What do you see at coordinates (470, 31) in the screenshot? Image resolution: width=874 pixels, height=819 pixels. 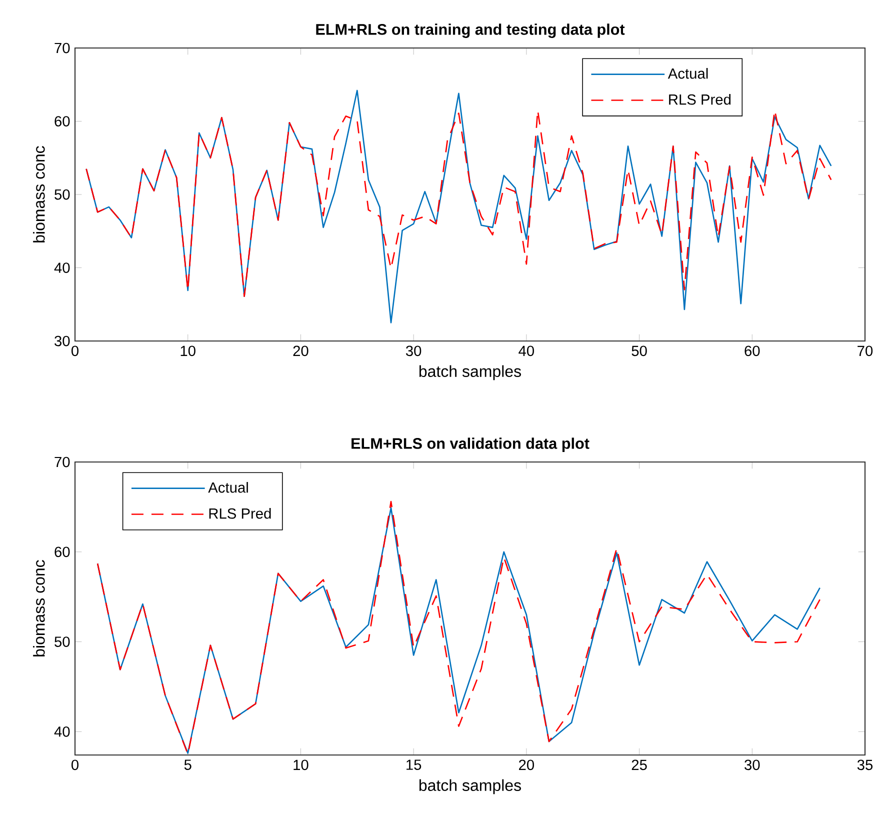 I see `chart-title: ELM+RLS on training and testing data plot` at bounding box center [470, 31].